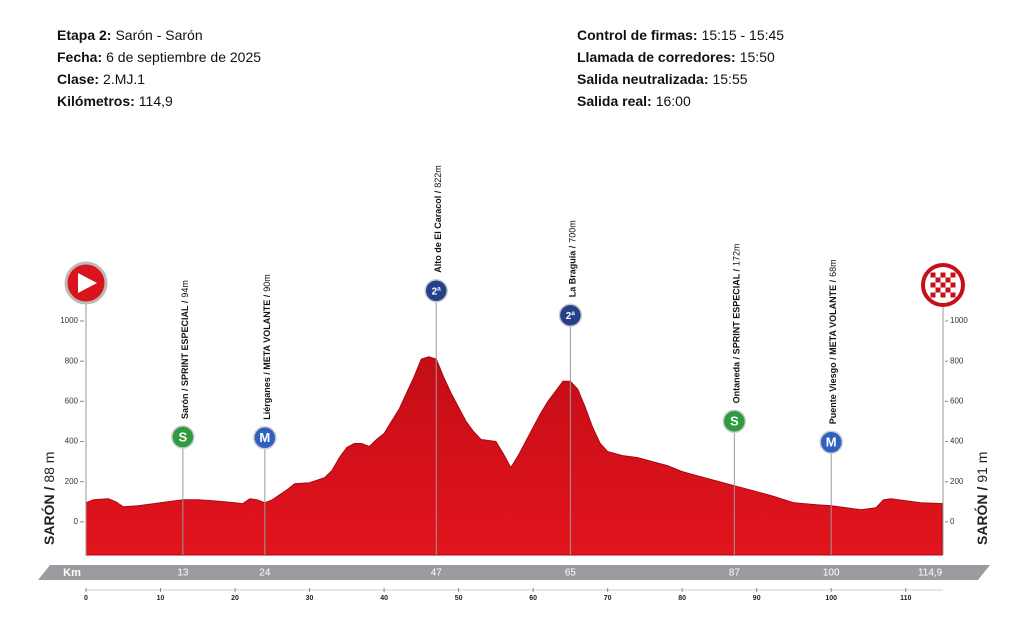  I want to click on km-strip-tick: 47, so click(437, 573).